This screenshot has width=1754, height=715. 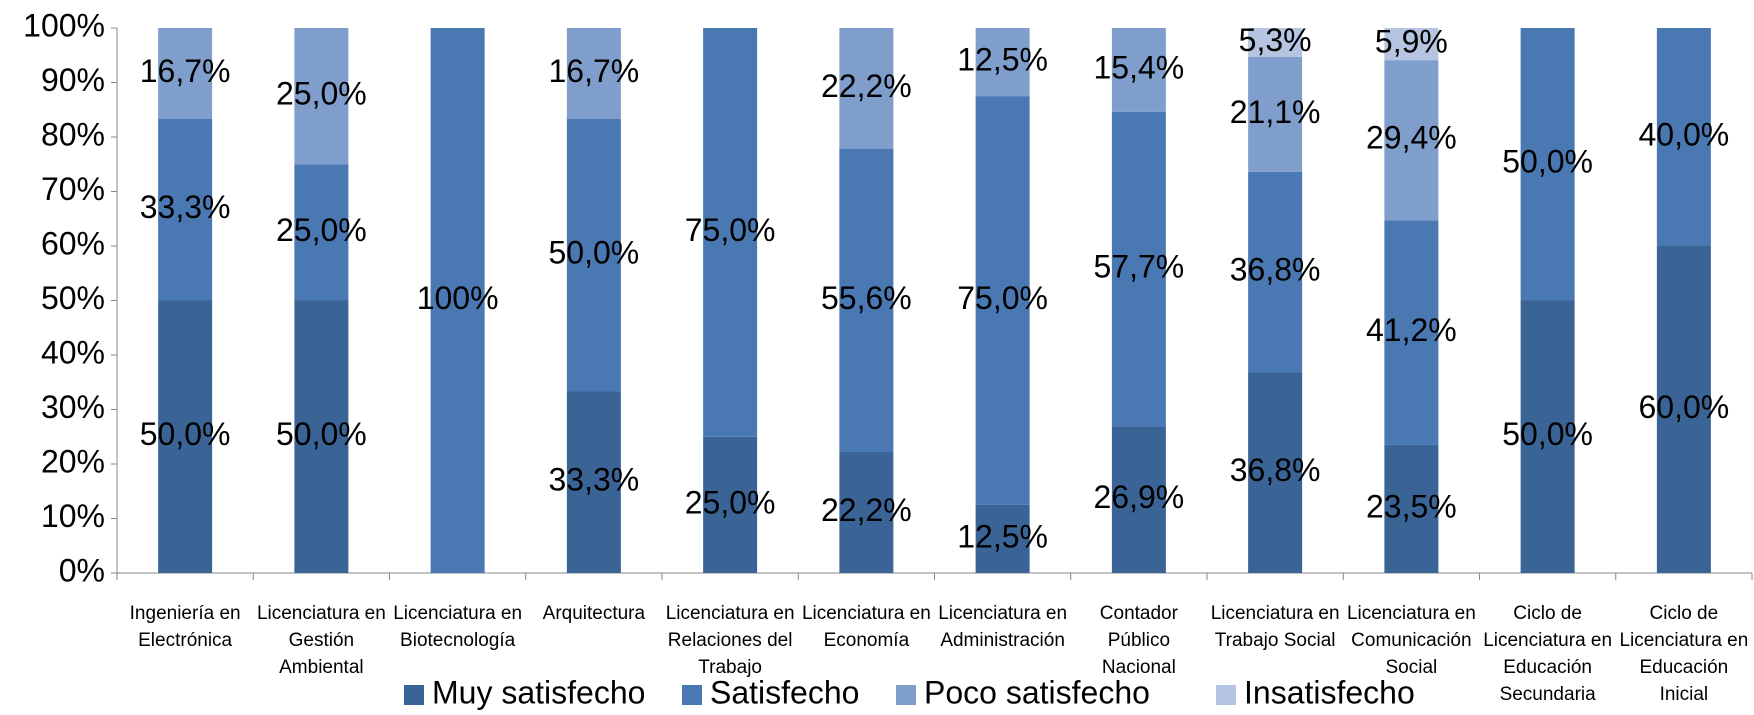 What do you see at coordinates (458, 627) in the screenshot?
I see `x-tick-label: Licenciatura en Biotecnología` at bounding box center [458, 627].